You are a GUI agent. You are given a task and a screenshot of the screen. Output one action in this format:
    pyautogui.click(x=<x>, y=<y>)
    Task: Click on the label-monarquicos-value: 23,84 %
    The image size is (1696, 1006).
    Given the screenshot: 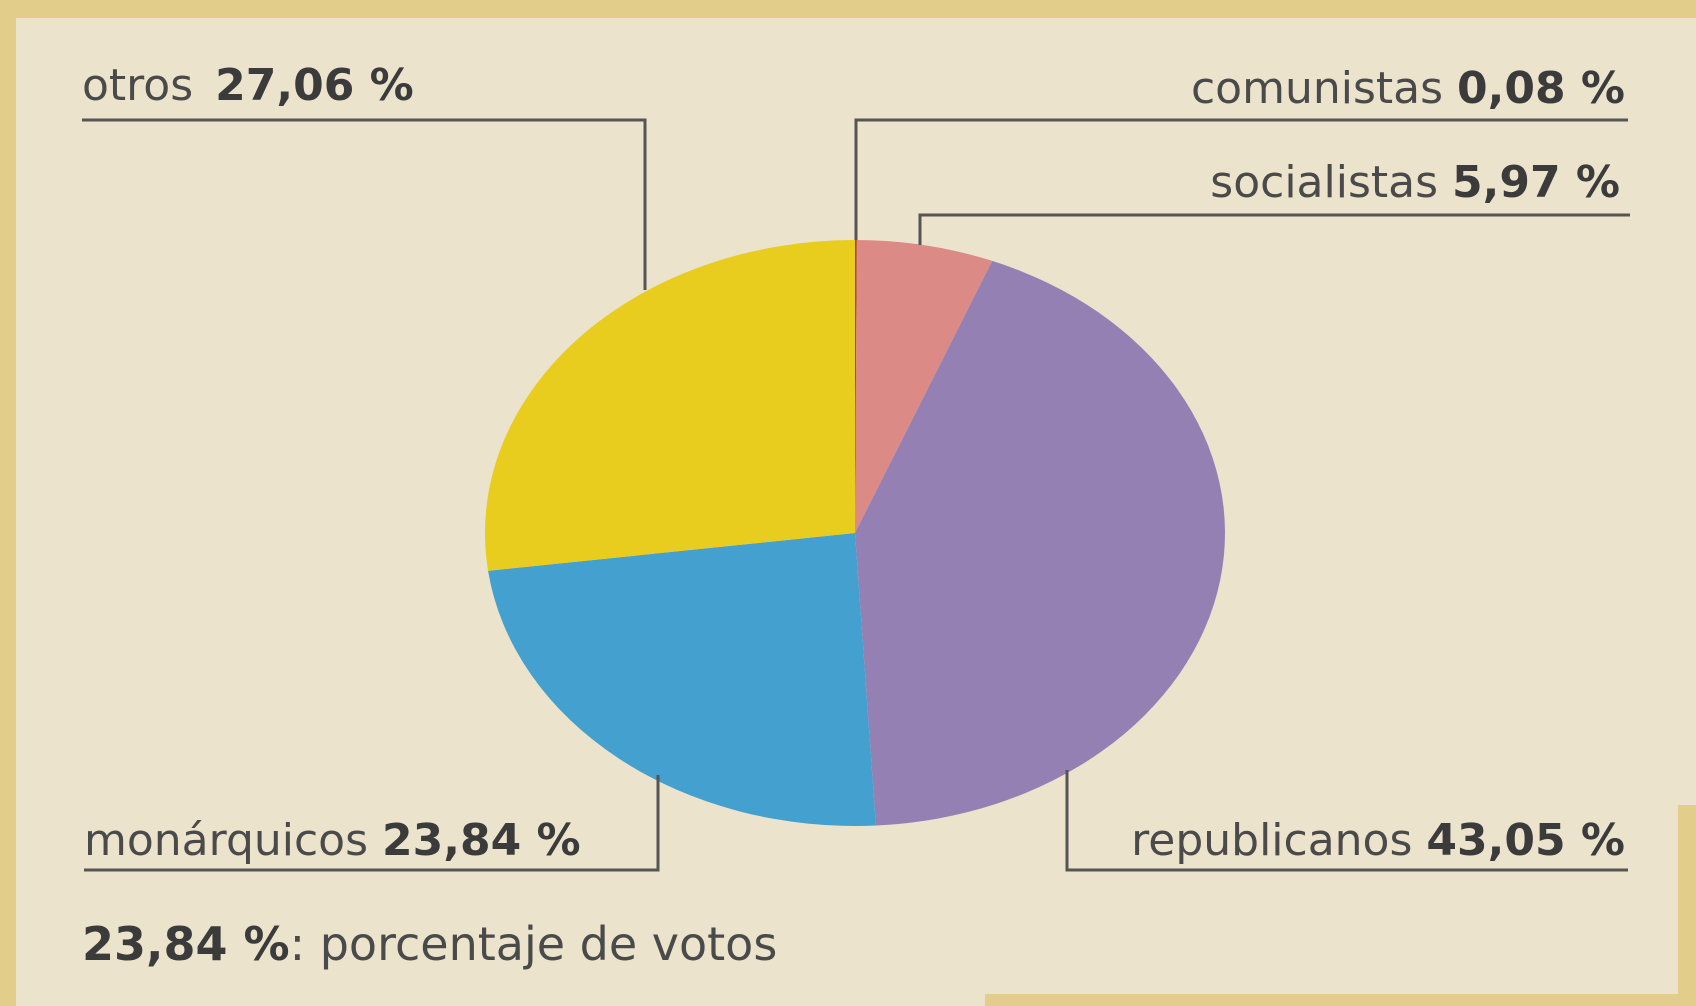 What is the action you would take?
    pyautogui.click(x=481, y=840)
    